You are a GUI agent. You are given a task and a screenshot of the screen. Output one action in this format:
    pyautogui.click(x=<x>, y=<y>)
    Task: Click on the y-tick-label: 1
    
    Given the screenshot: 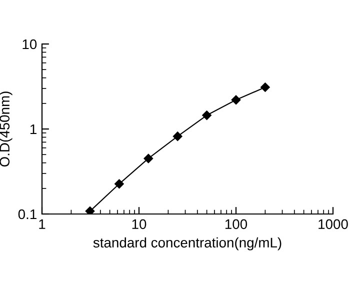 What is the action you would take?
    pyautogui.click(x=33, y=129)
    